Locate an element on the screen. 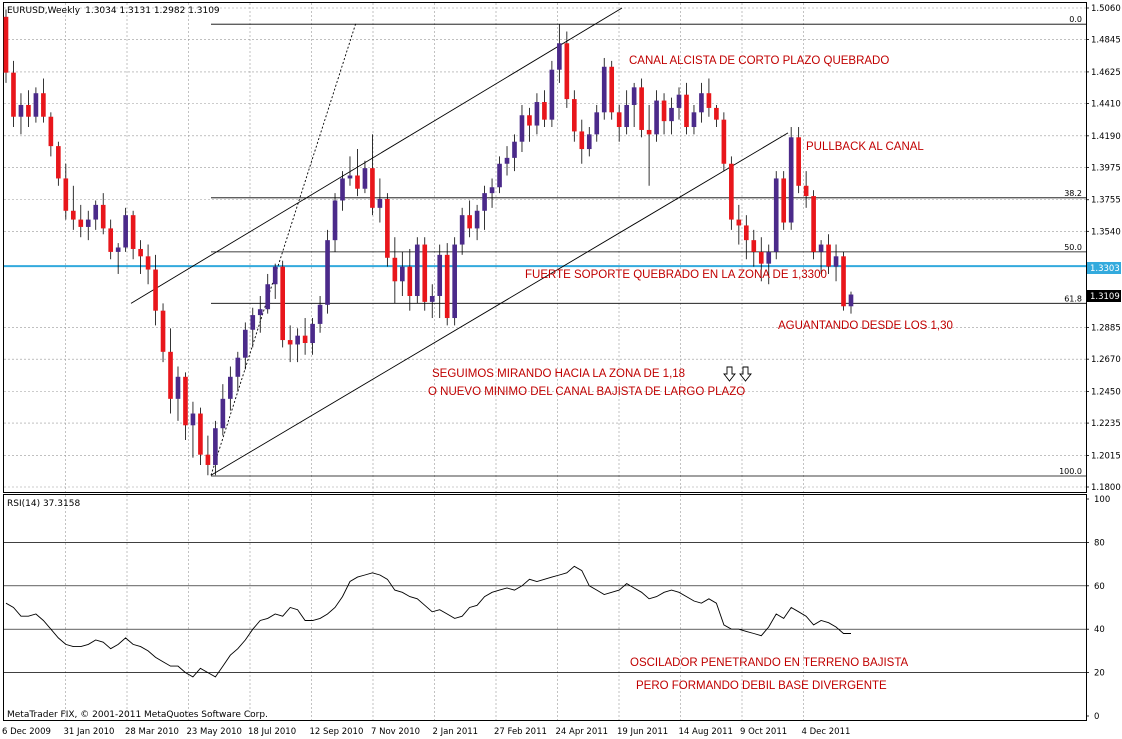 This screenshot has width=1122, height=739. svg-text: 1.3303 is located at coordinates (1105, 269).